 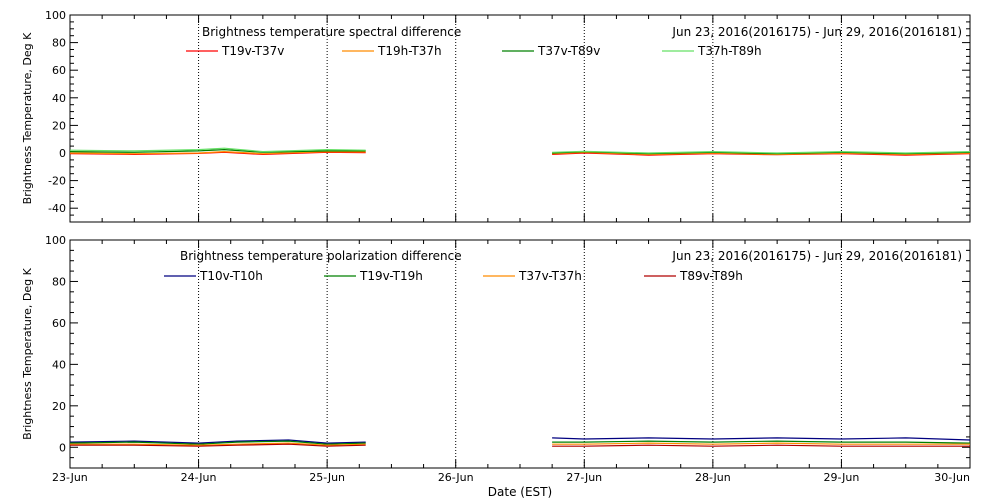 What do you see at coordinates (199, 477) in the screenshot?
I see `x-tick-label: 24-Jun` at bounding box center [199, 477].